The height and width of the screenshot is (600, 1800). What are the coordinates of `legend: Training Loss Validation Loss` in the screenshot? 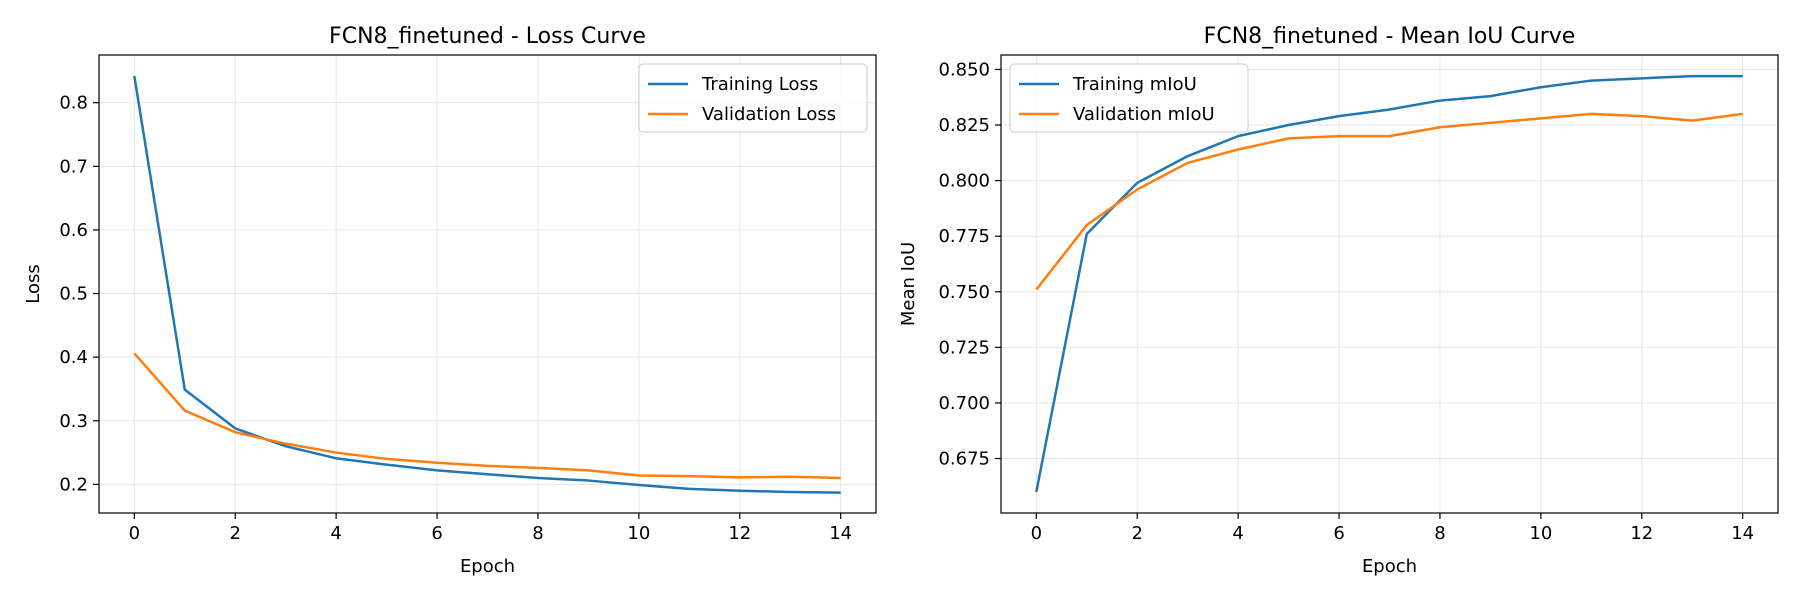 It's located at (753, 98).